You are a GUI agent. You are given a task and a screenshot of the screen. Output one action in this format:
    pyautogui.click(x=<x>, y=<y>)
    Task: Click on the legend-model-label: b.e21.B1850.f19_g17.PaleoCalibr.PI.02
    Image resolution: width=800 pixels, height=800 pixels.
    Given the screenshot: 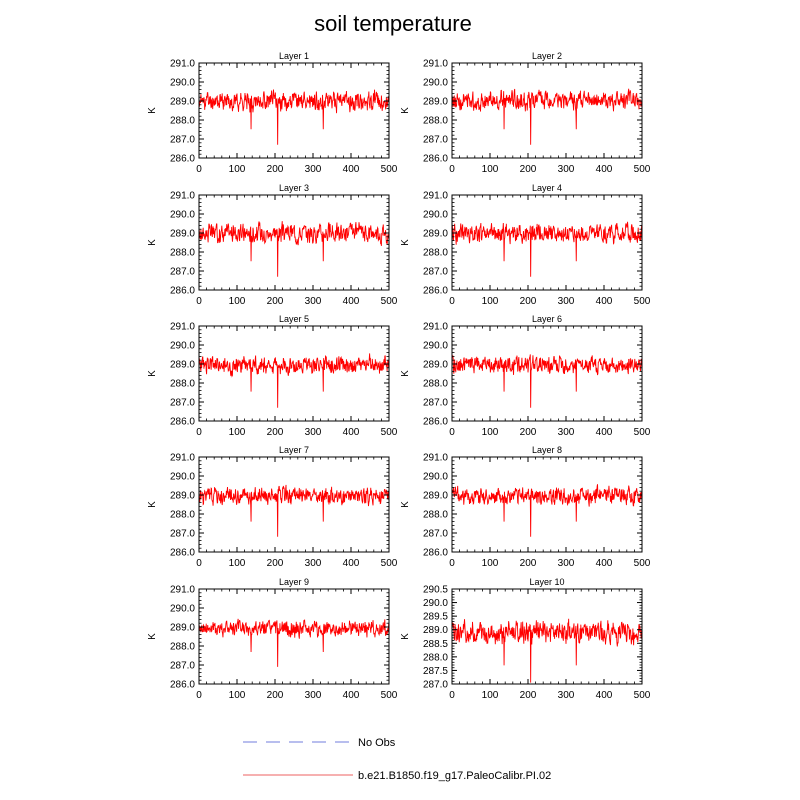 What is the action you would take?
    pyautogui.click(x=454, y=776)
    